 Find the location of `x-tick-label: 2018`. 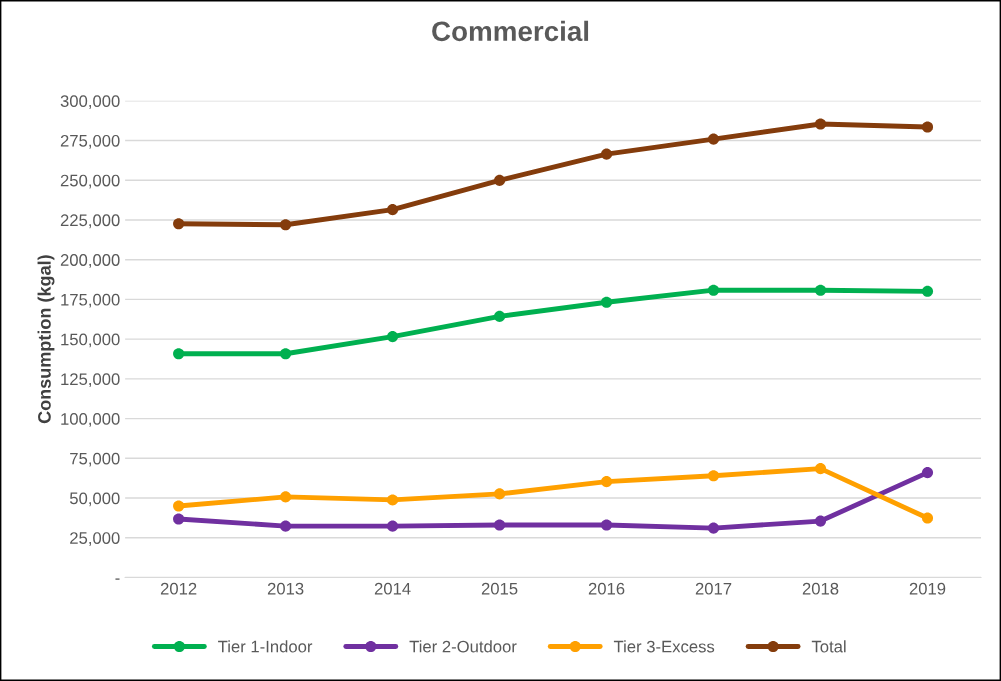

x-tick-label: 2018 is located at coordinates (820, 588).